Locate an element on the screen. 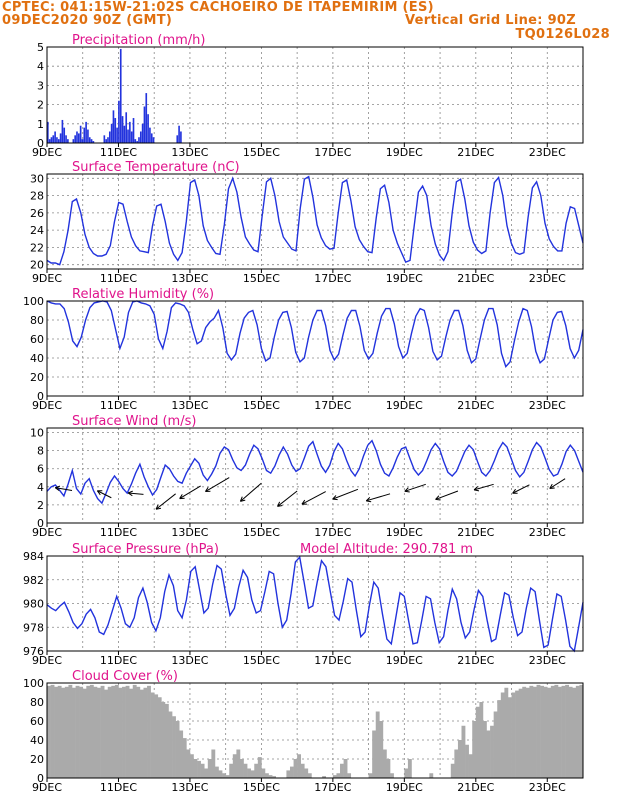 The image size is (618, 800). y-tick-label: 20 is located at coordinates (37, 377).